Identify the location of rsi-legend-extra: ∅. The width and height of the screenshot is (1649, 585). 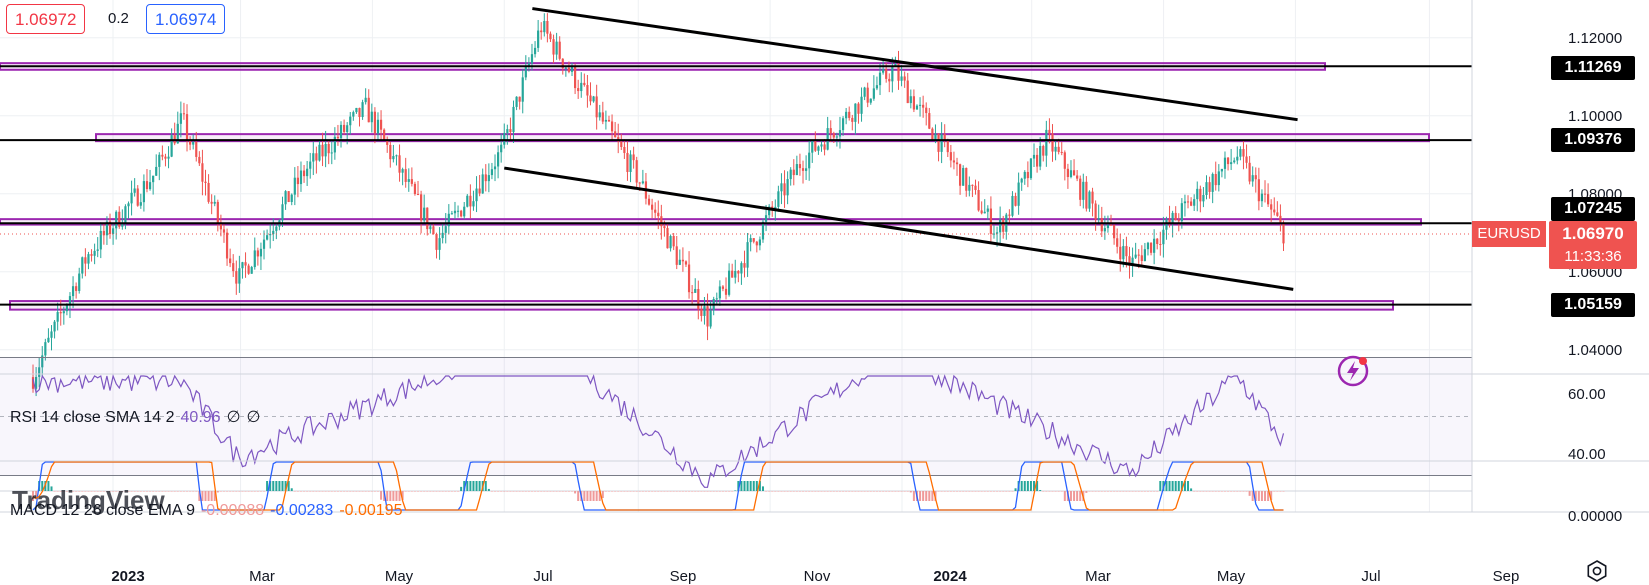
(233, 417).